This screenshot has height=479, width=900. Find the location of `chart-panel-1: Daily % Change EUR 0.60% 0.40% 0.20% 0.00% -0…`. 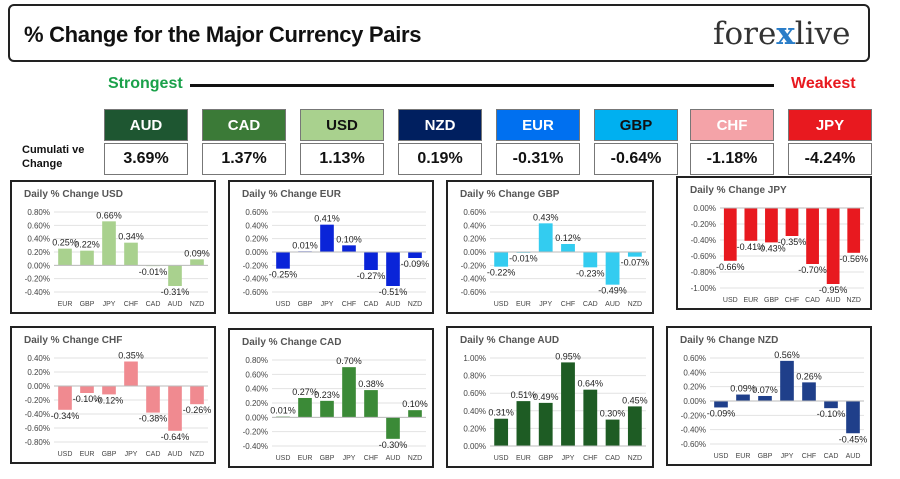

chart-panel-1: Daily % Change EUR 0.60% 0.40% 0.20% 0.00% -0… is located at coordinates (331, 247).